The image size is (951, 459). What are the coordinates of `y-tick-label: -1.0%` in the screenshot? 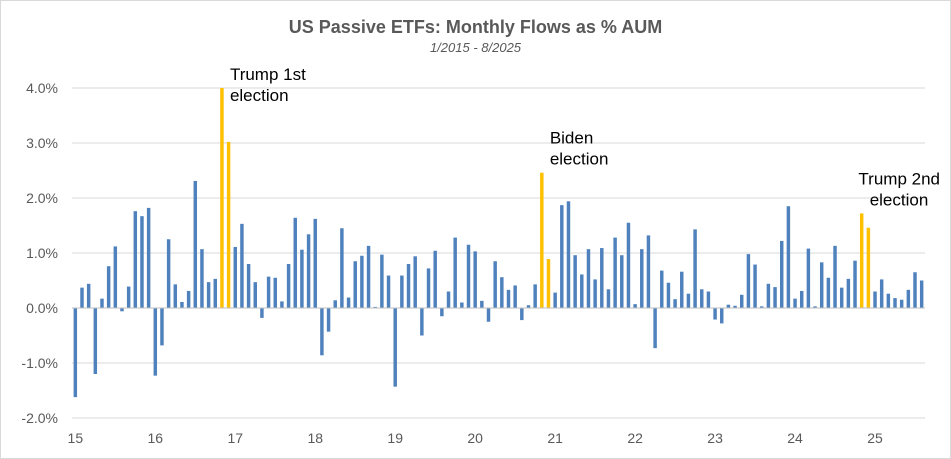 It's located at (39, 363).